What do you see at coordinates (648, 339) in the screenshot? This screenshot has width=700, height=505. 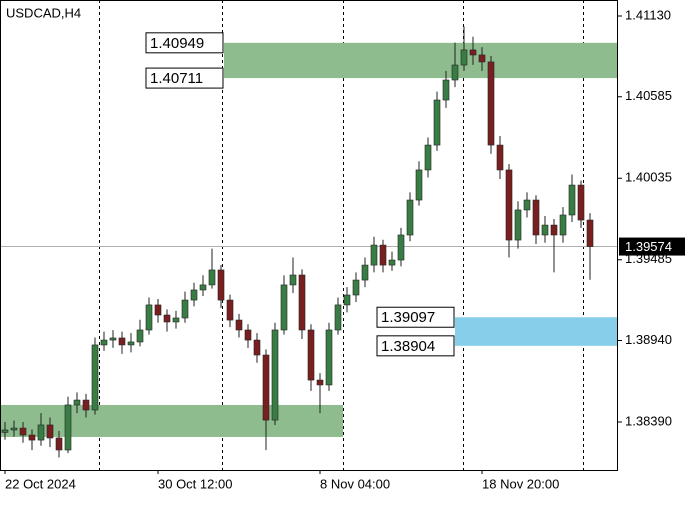 I see `y-tick-label: 1.38940` at bounding box center [648, 339].